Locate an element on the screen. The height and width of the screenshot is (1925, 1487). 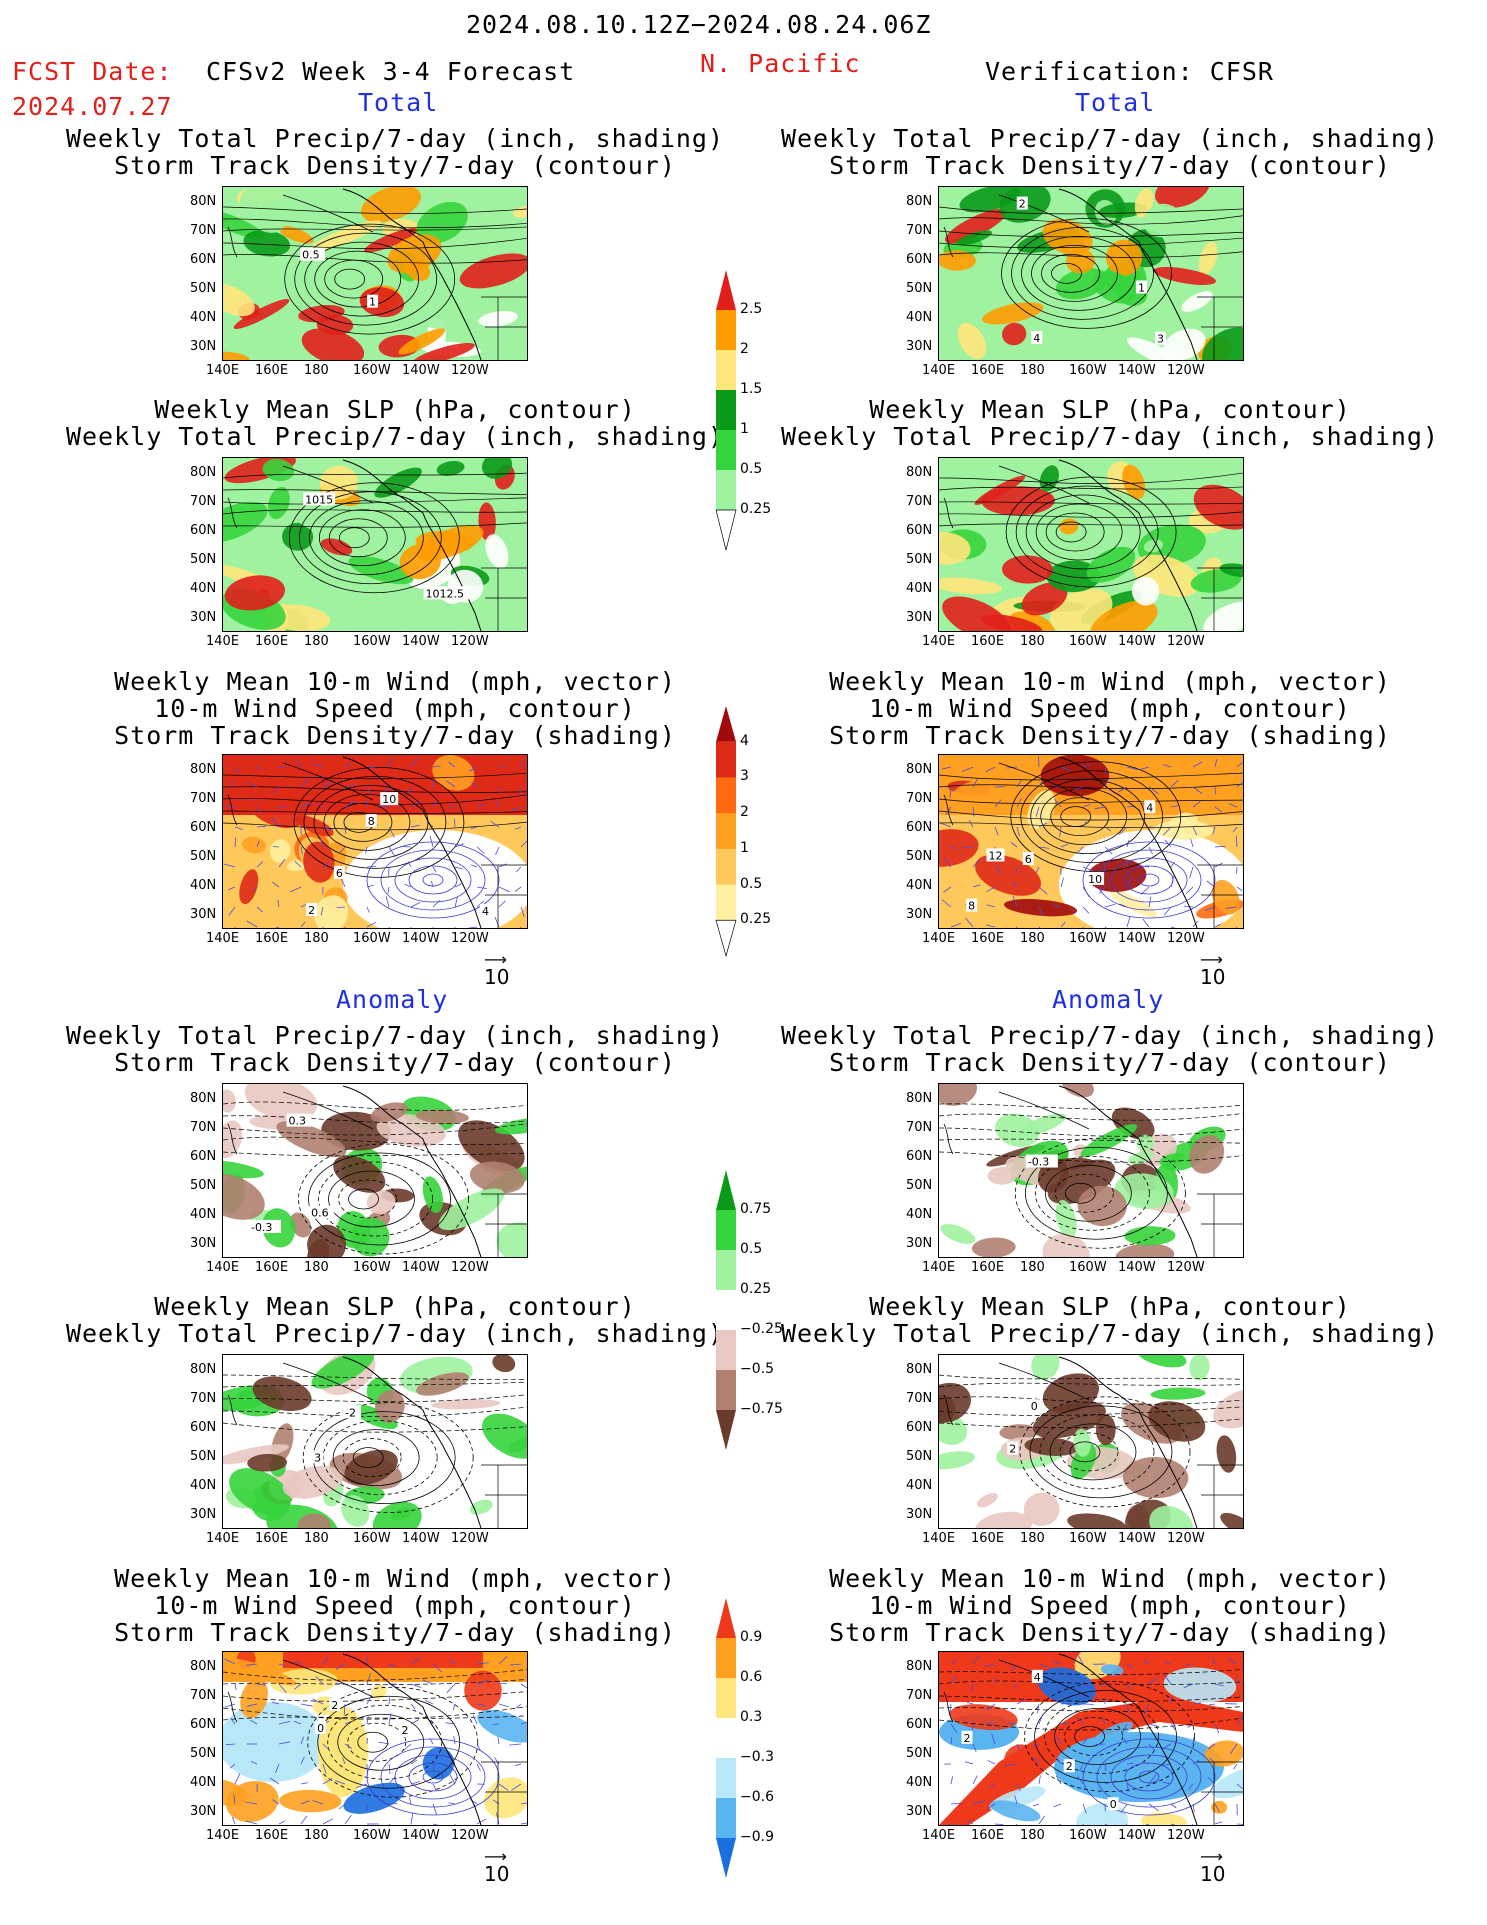
contour-label: 1 is located at coordinates (1141, 287).